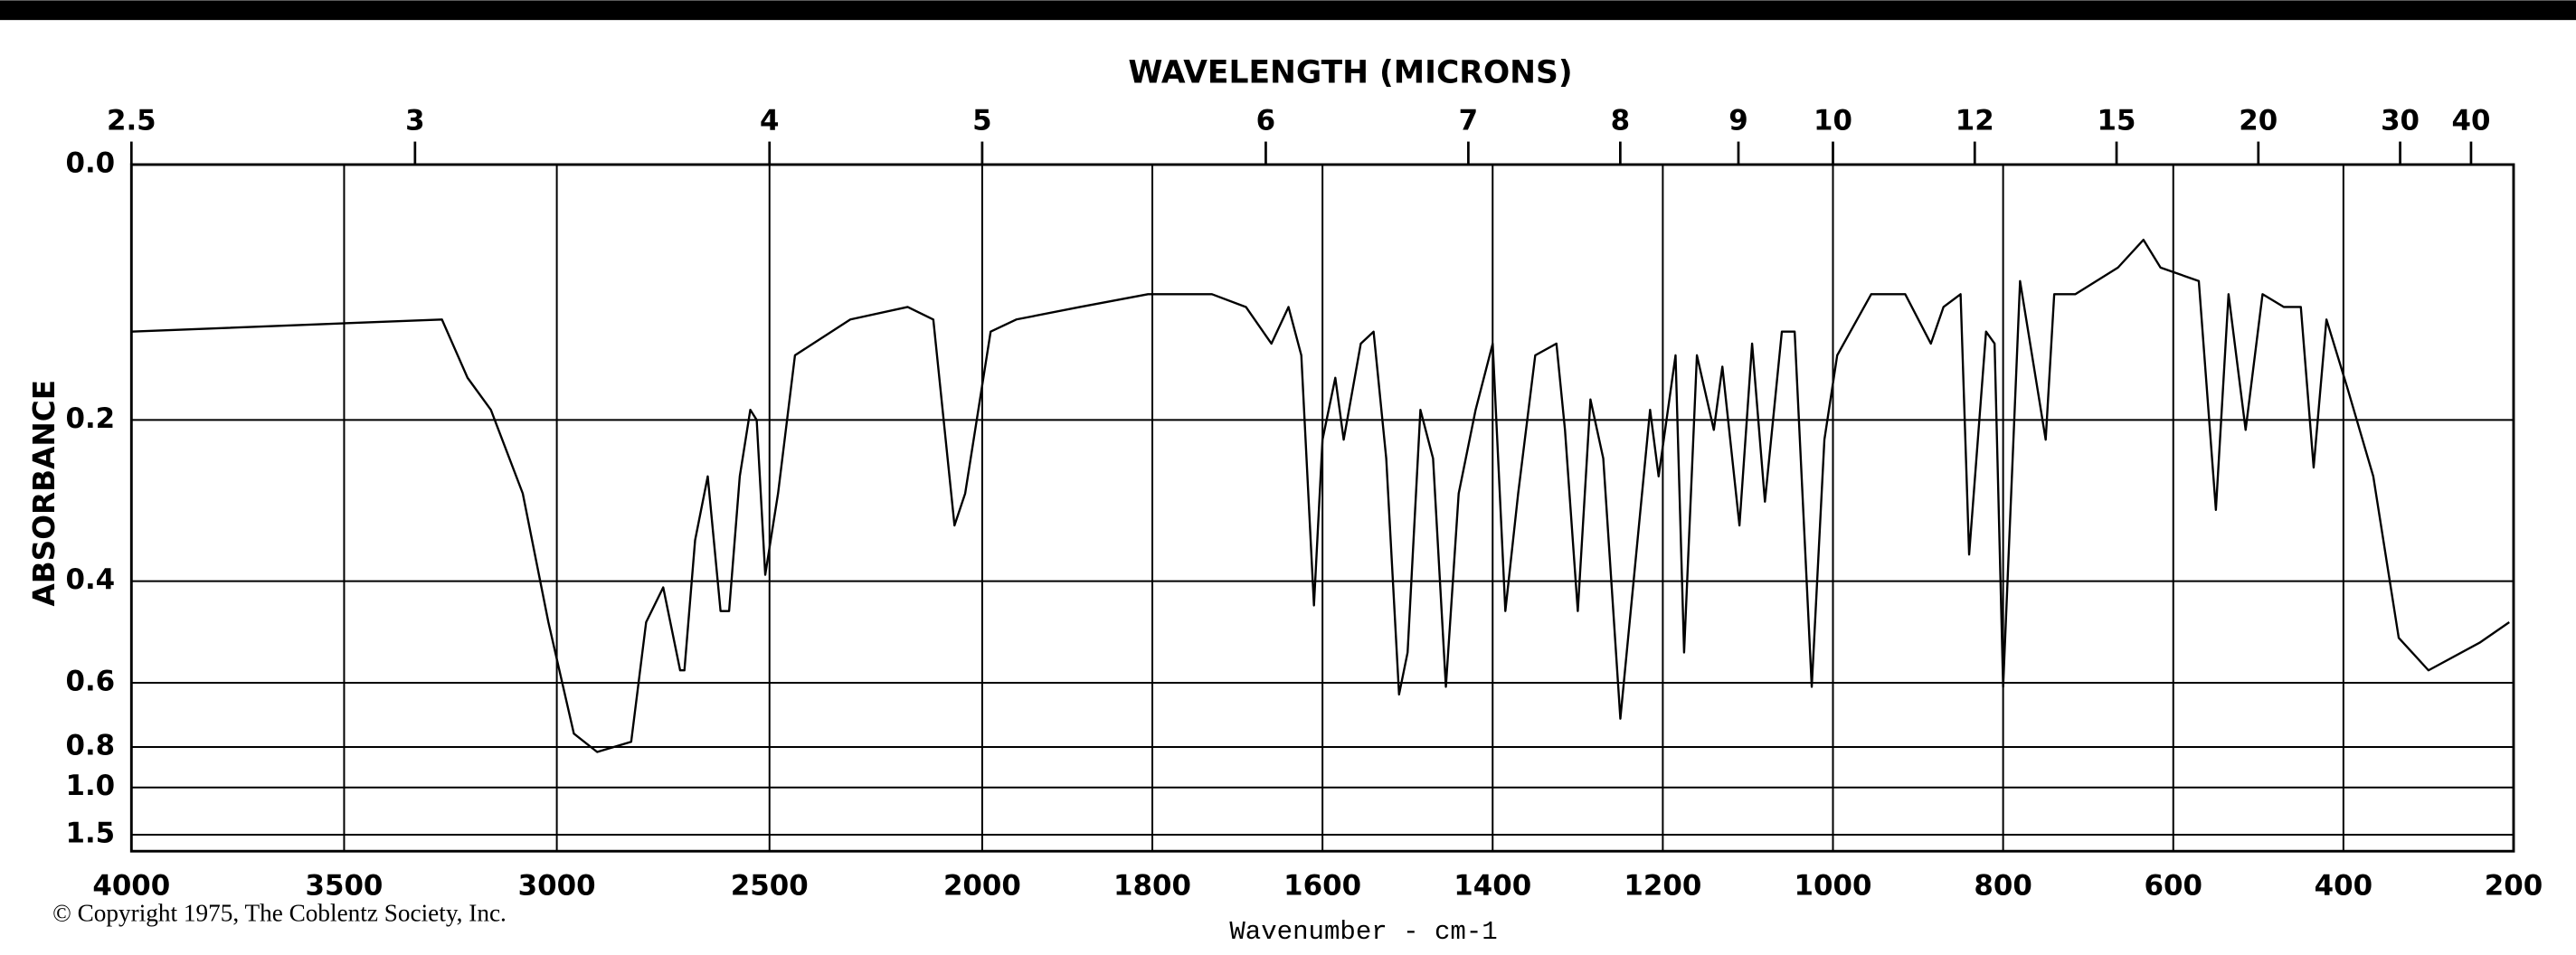  What do you see at coordinates (1492, 886) in the screenshot?
I see `x-tick-label: 1400` at bounding box center [1492, 886].